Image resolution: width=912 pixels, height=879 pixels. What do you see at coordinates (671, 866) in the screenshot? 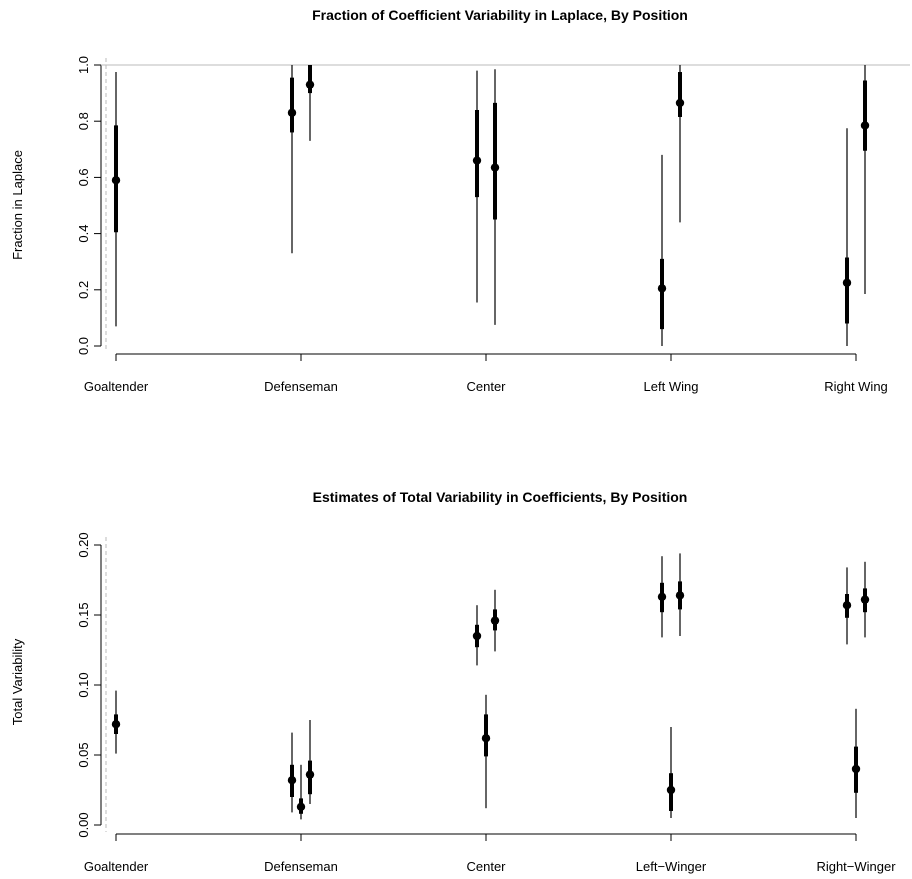
I see `x-tick-label: Left−Winger` at bounding box center [671, 866].